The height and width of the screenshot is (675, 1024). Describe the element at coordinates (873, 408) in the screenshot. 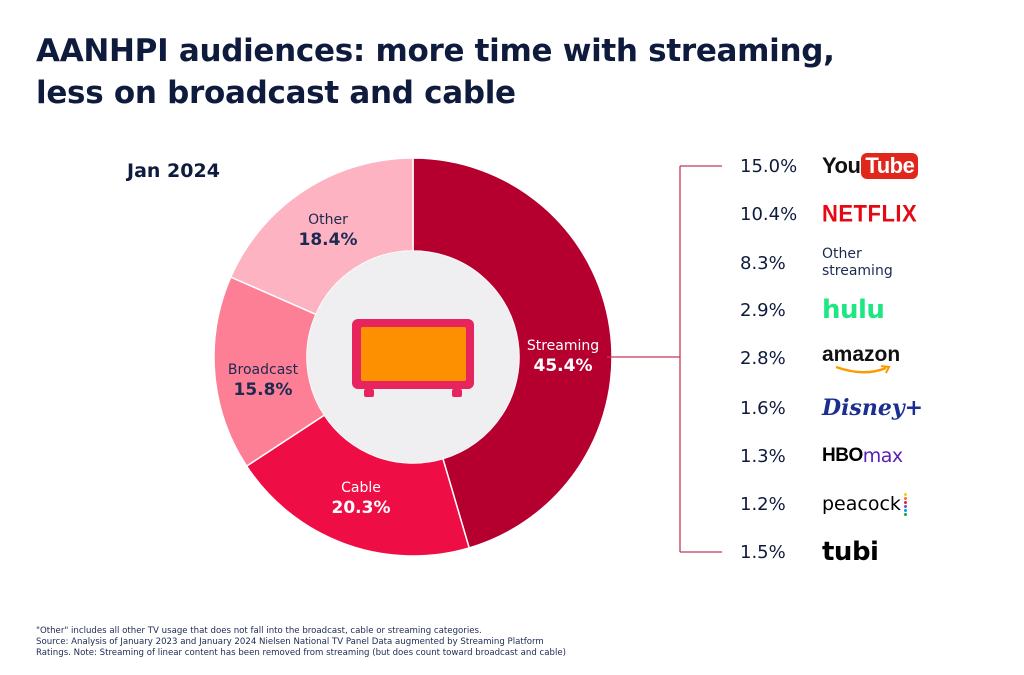

I see `disney-plus-logo: Disney+` at that location.